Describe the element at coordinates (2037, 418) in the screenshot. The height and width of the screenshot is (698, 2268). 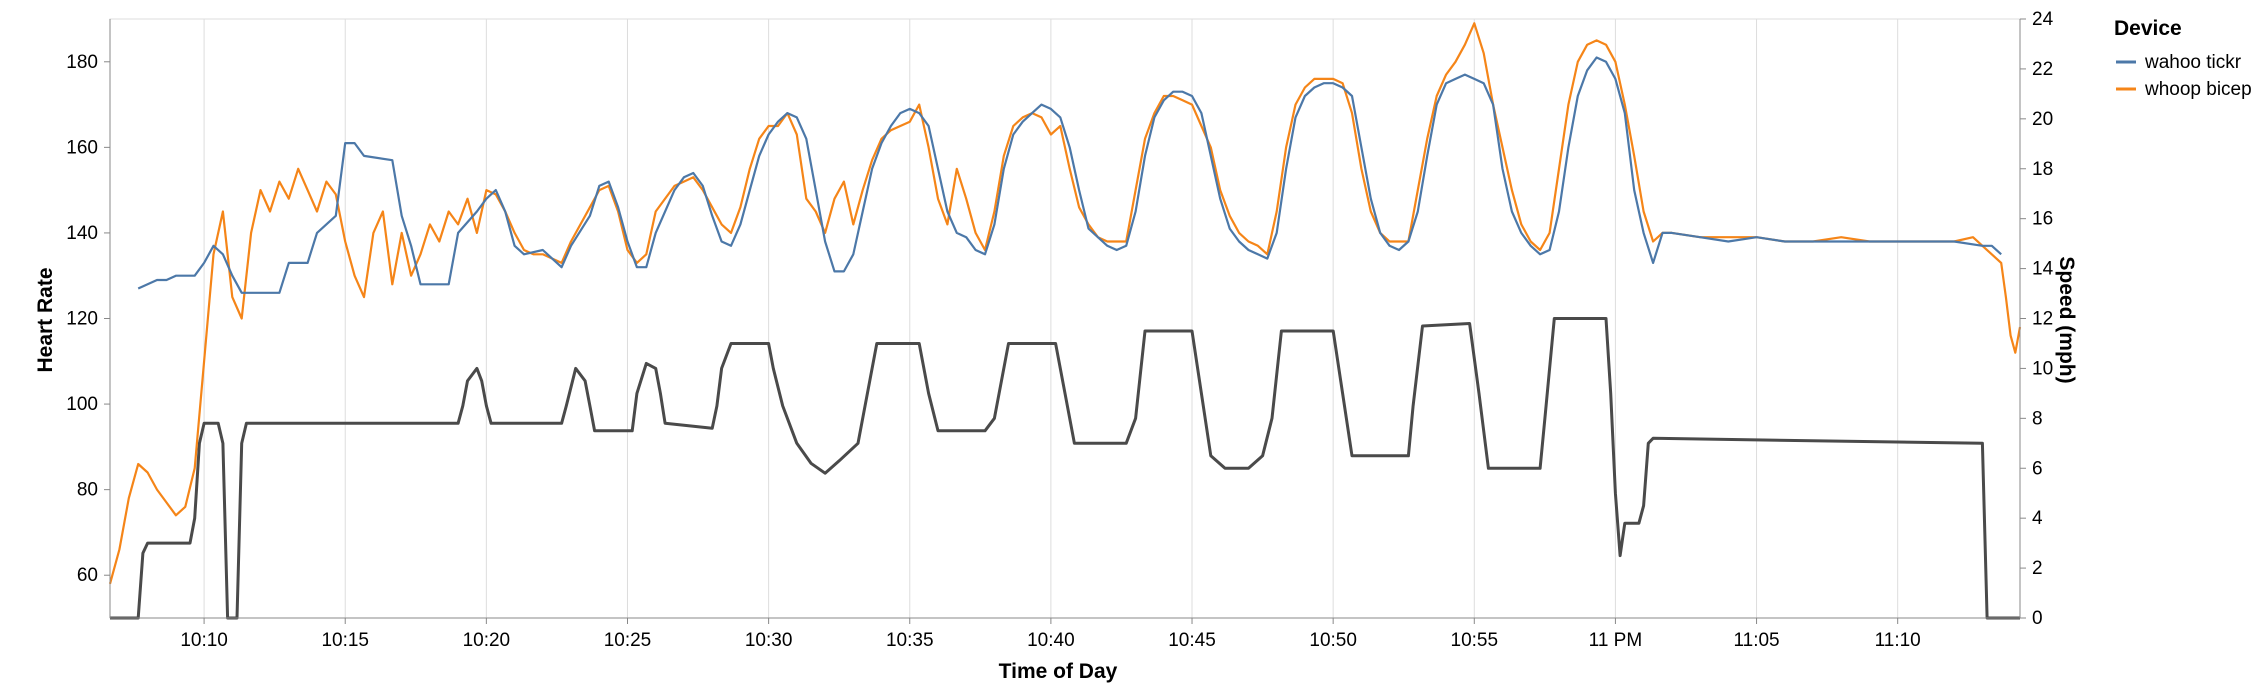
I see `y-right-tick-label: 8` at that location.